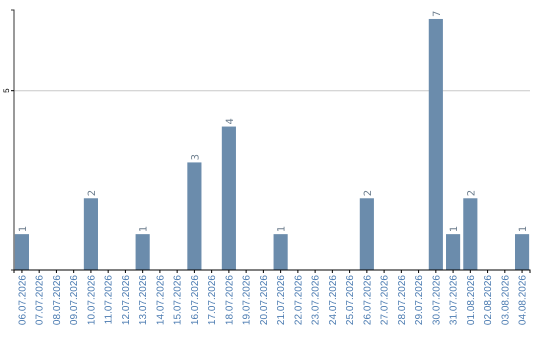  What do you see at coordinates (57, 300) in the screenshot?
I see `x-tick-label: 08.07.2026` at bounding box center [57, 300].